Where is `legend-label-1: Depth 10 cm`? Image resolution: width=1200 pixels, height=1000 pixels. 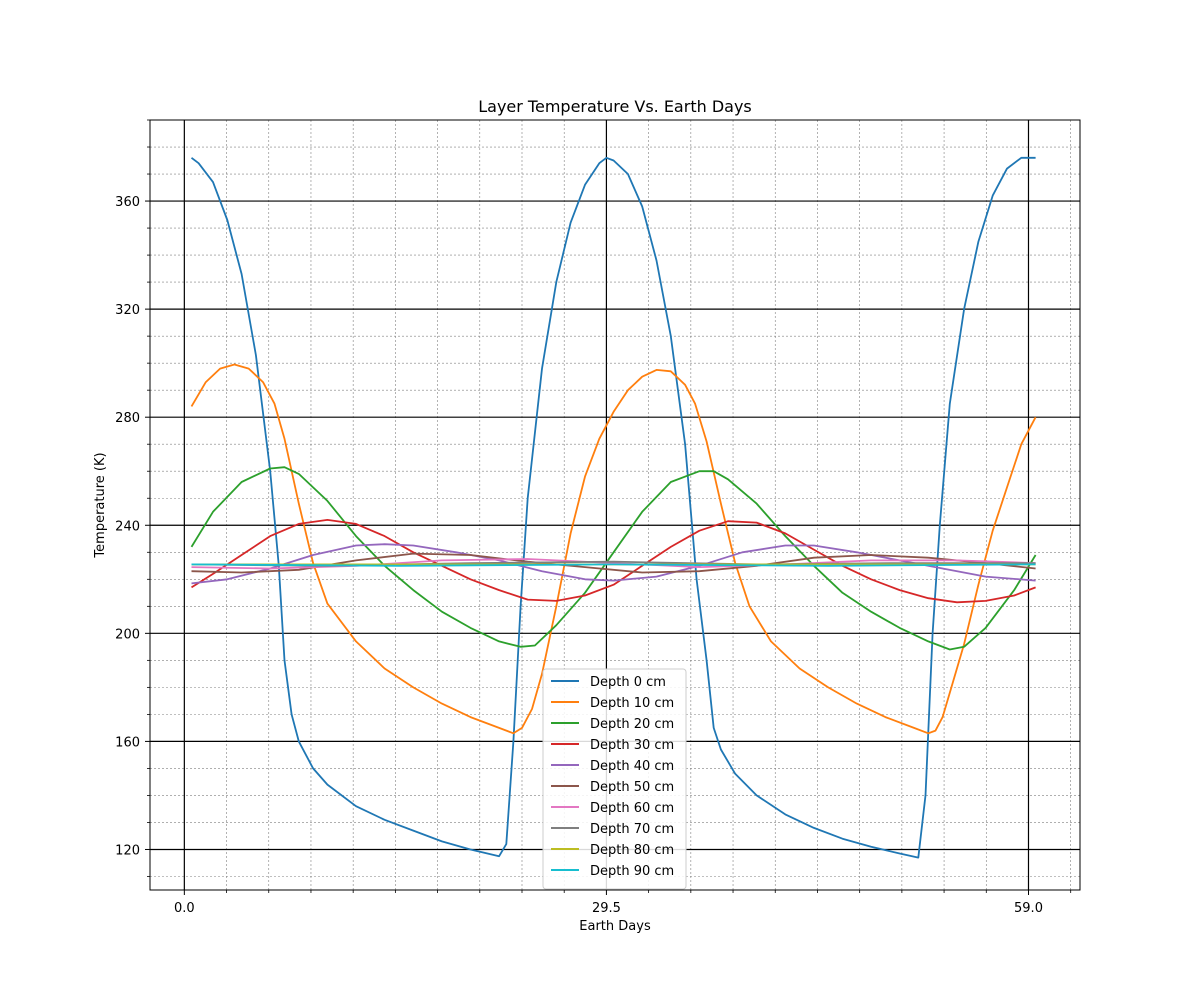 legend-label-1: Depth 10 cm is located at coordinates (632, 703).